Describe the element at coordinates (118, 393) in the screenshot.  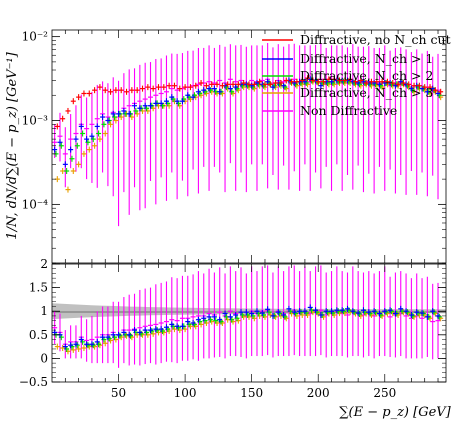
I see `x-tick-label: 50` at that location.